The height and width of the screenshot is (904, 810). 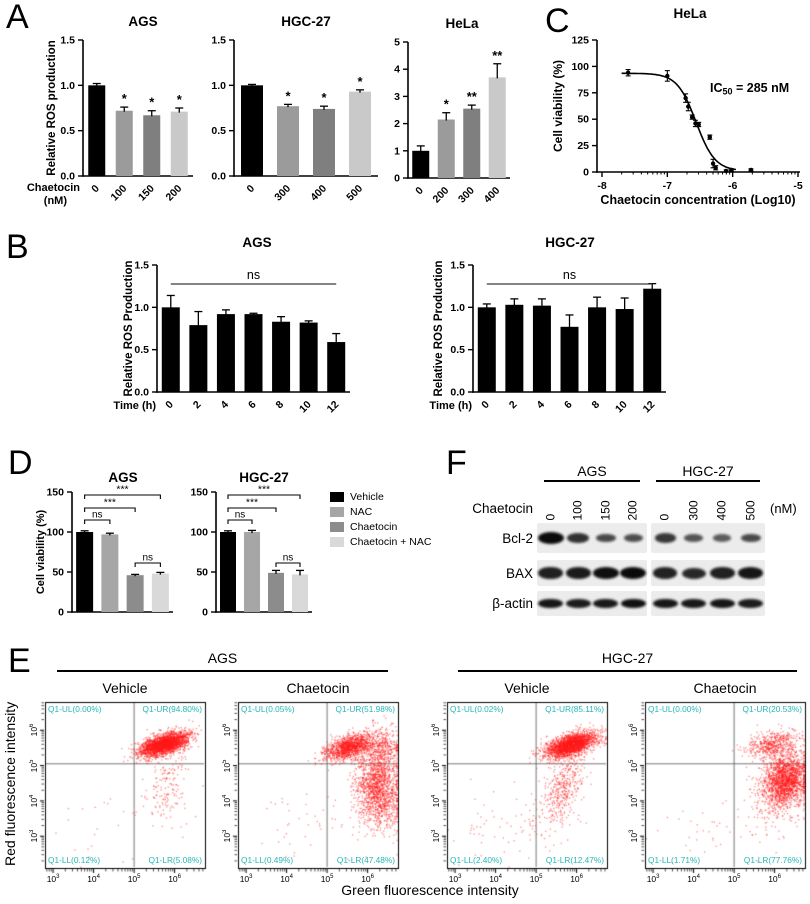 I want to click on blot-dose-label: 300, so click(x=693, y=510).